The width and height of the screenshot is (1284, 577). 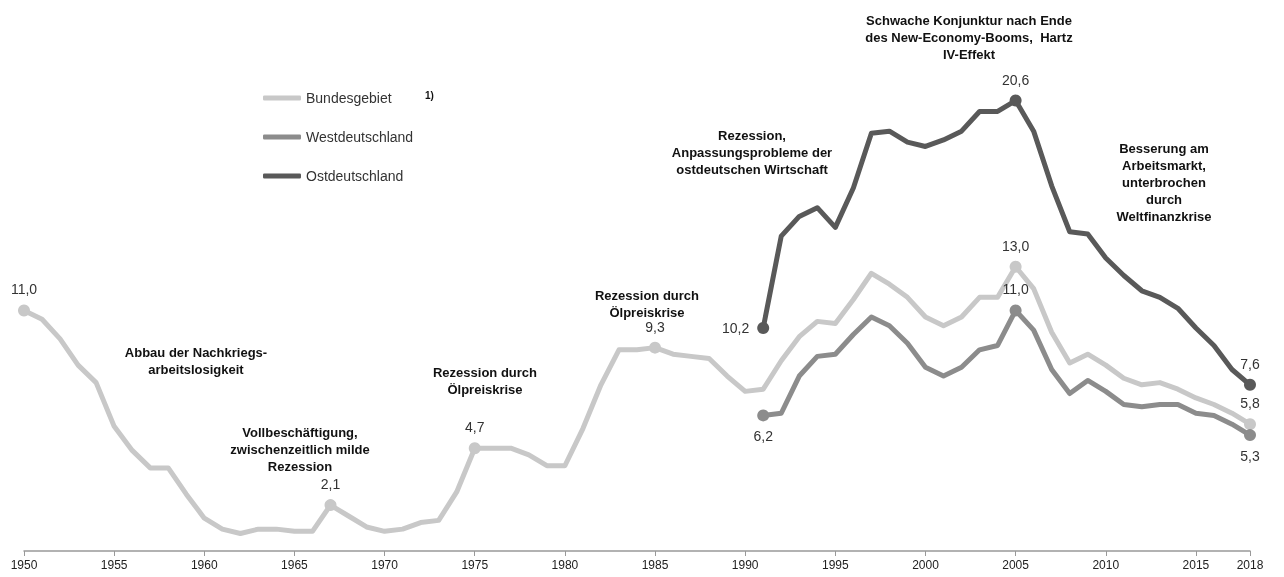 I want to click on x-tick-label: 2005, so click(x=1016, y=565).